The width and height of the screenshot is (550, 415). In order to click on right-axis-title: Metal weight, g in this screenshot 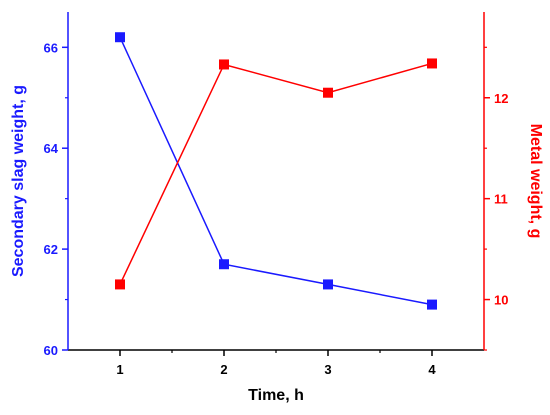, I will do `click(535, 181)`.